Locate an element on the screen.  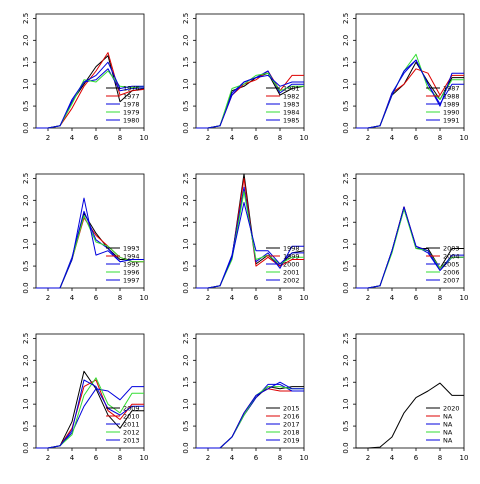
legend-label: 1985 is located at coordinates (291, 121).